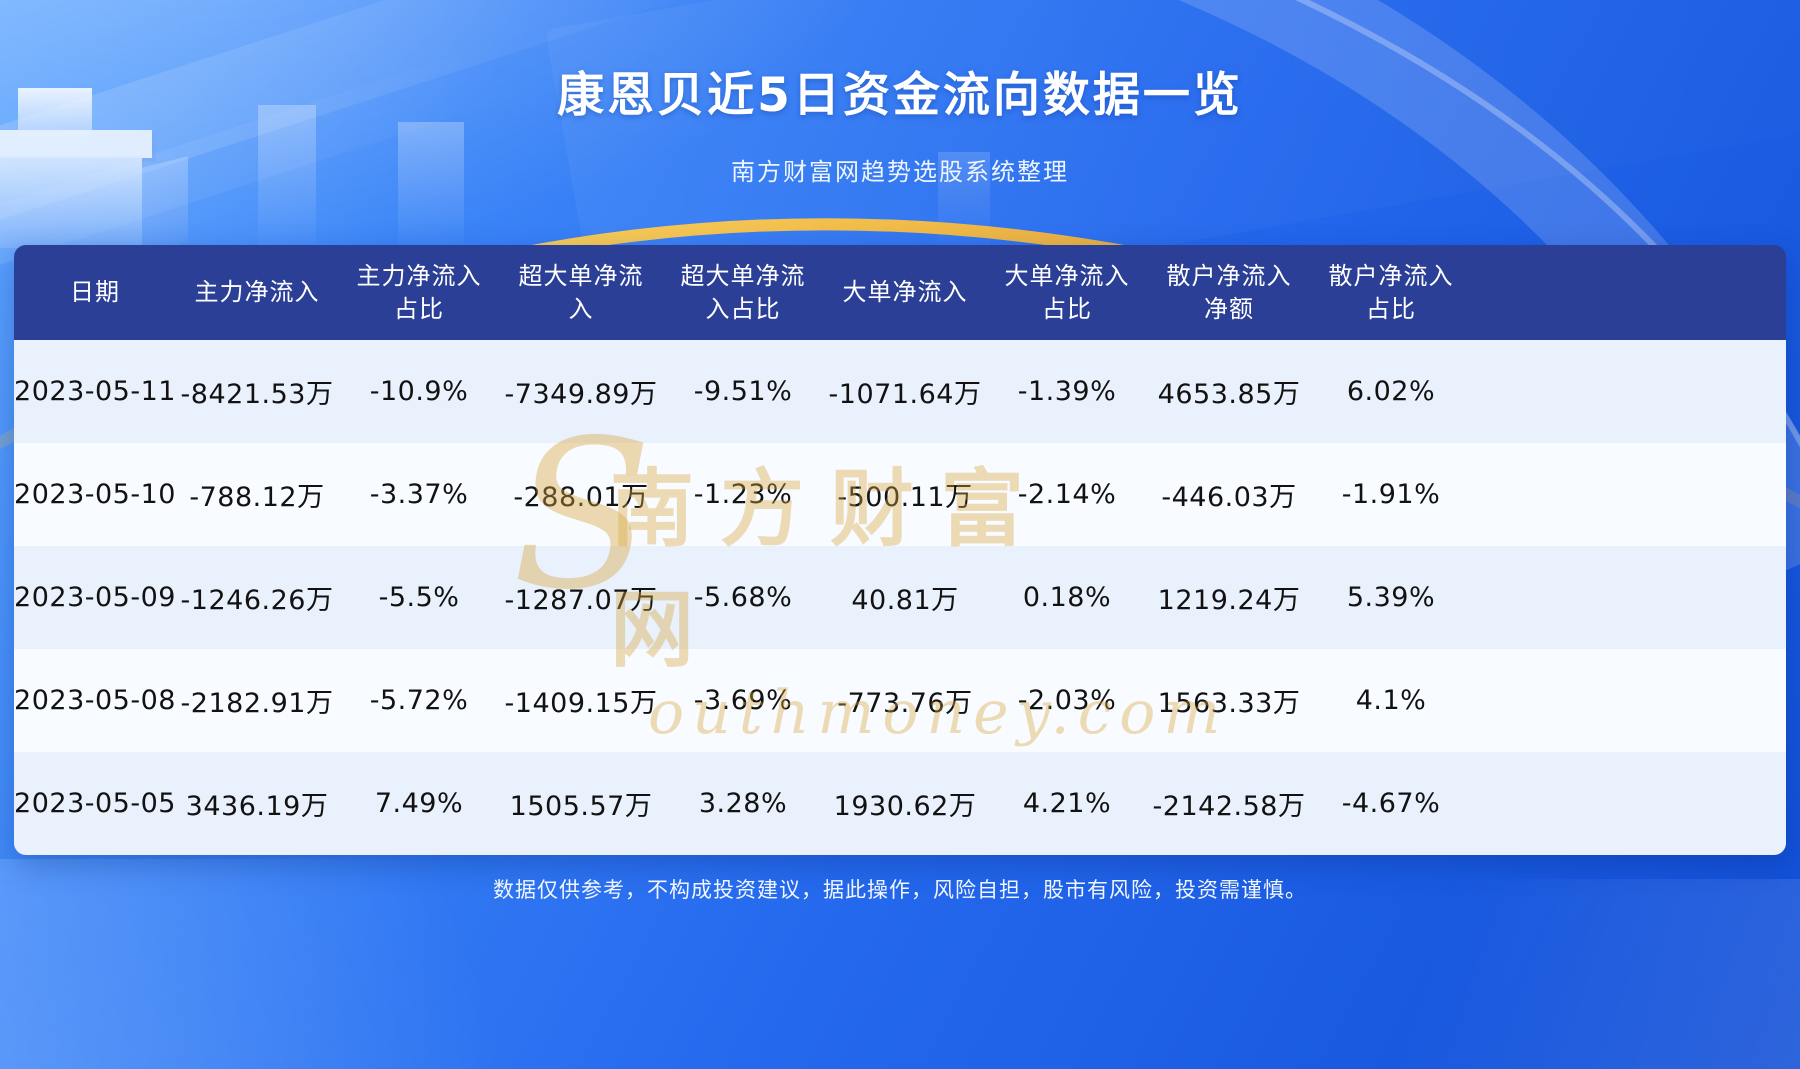 The height and width of the screenshot is (1069, 1800). Describe the element at coordinates (419, 494) in the screenshot. I see `table-cell: -3.37%` at that location.